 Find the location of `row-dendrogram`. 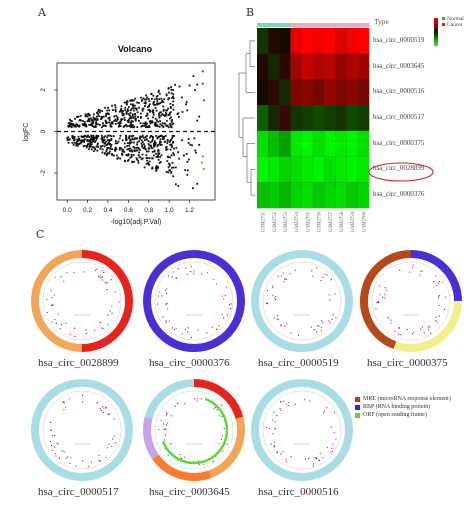

row-dendrogram is located at coordinates (246, 118).